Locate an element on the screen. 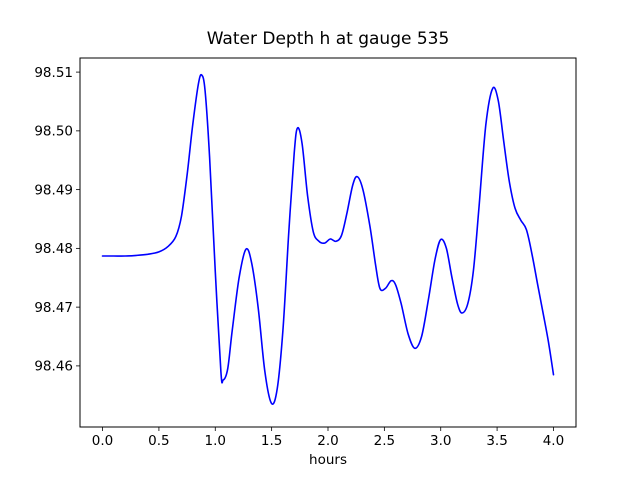  x-tick-label: 2.0 is located at coordinates (327, 441).